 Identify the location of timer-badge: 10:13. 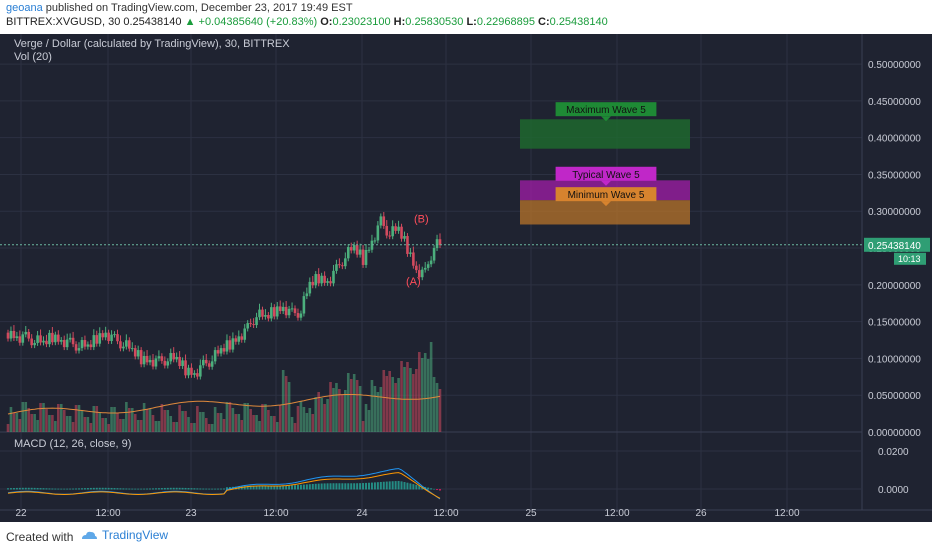
(909, 259).